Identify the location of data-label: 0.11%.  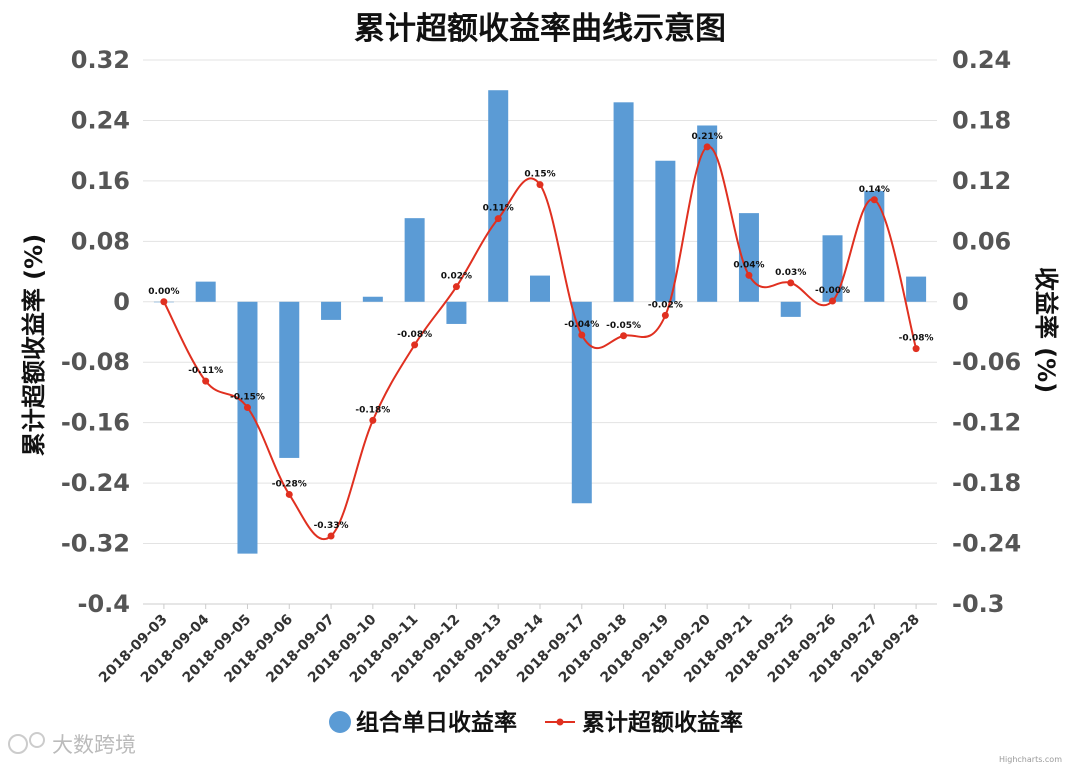
(498, 209).